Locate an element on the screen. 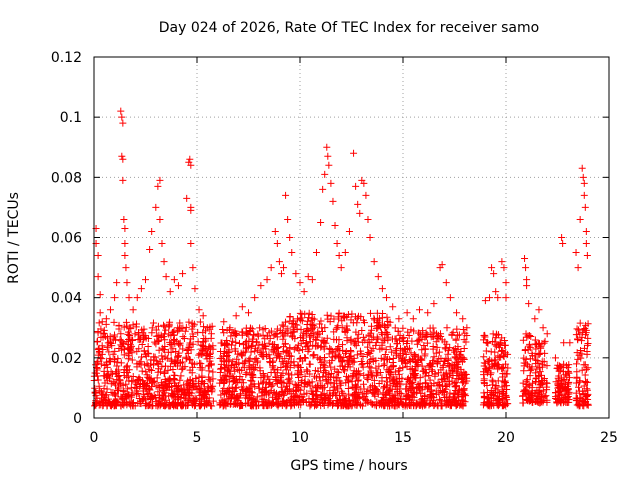 This screenshot has height=480, width=640. y-tick-label: 0.02 is located at coordinates (66, 359).